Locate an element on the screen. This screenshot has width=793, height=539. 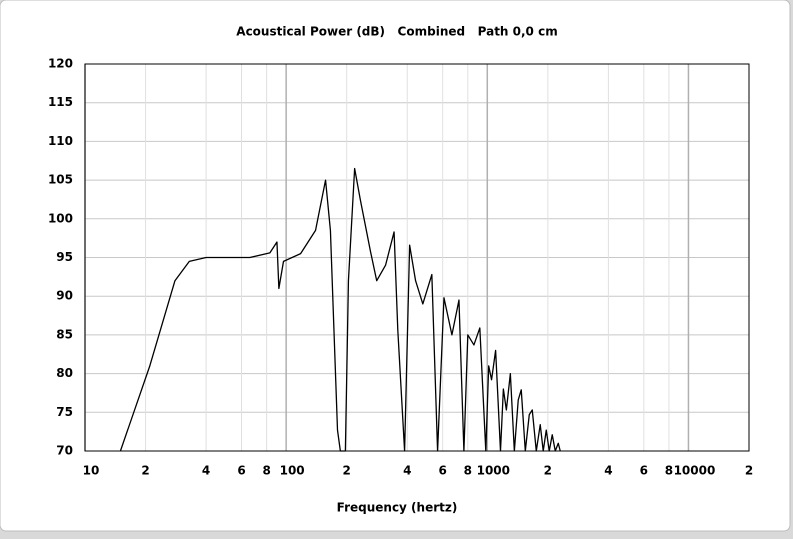
y-tick-label: 100 is located at coordinates (60, 218).